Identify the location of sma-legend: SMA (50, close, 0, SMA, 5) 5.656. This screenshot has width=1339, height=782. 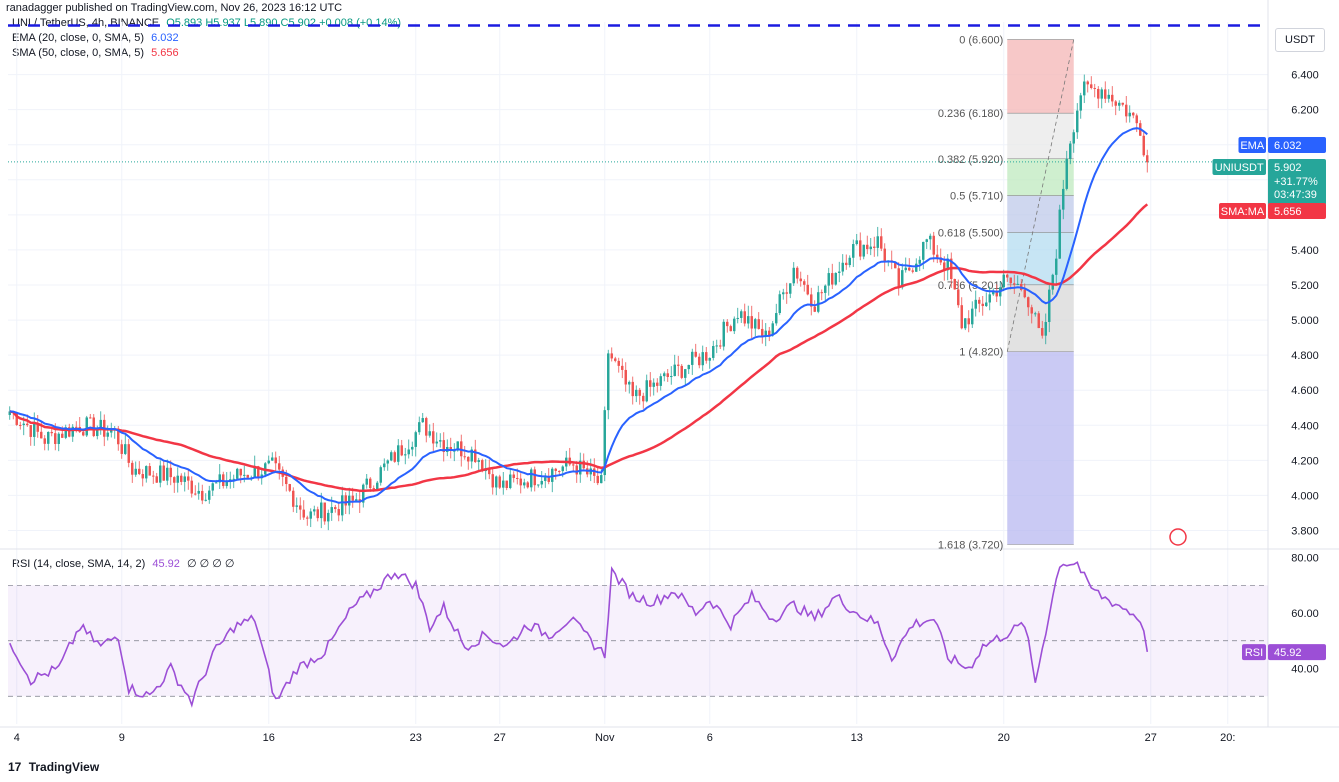
(97, 53).